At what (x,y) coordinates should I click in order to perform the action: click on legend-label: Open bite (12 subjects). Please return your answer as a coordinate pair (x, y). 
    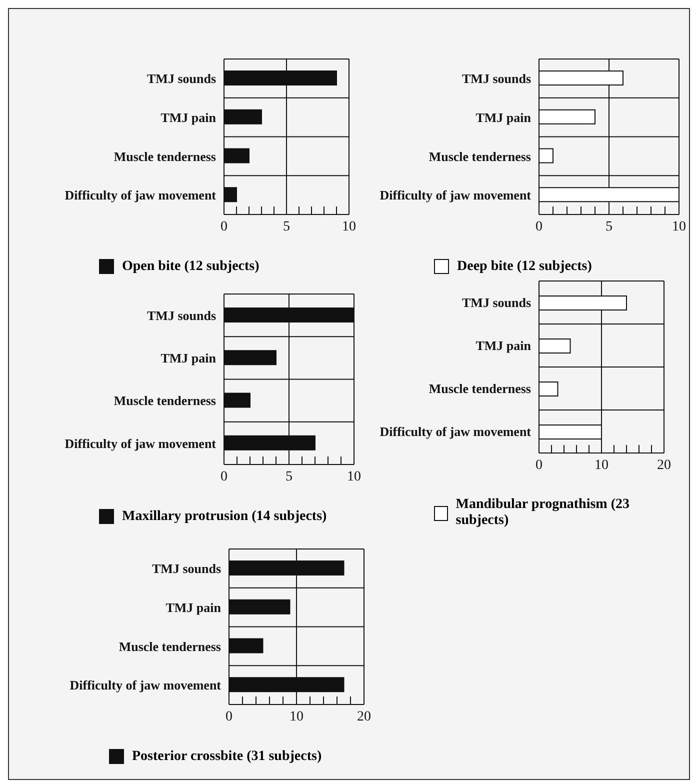
    Looking at the image, I should click on (191, 266).